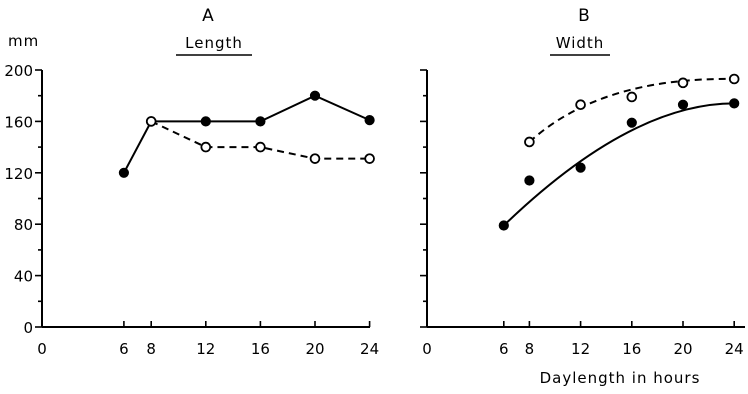 The image size is (748, 394). What do you see at coordinates (580, 349) in the screenshot?
I see `panel-b-x-tick-label: 12` at bounding box center [580, 349].